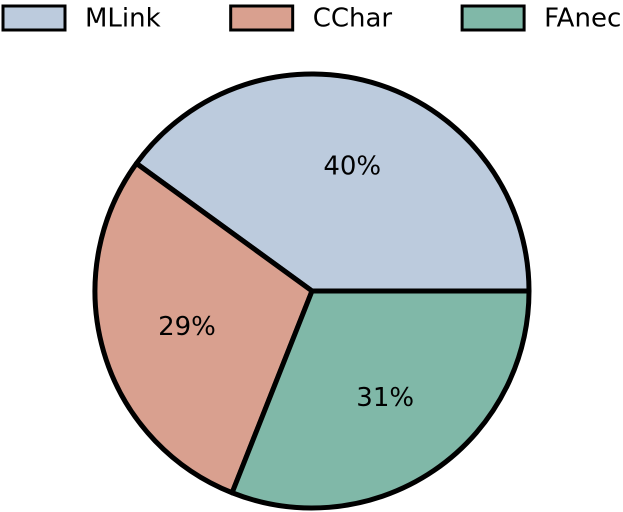  What do you see at coordinates (385, 398) in the screenshot?
I see `slice-label: 31%` at bounding box center [385, 398].